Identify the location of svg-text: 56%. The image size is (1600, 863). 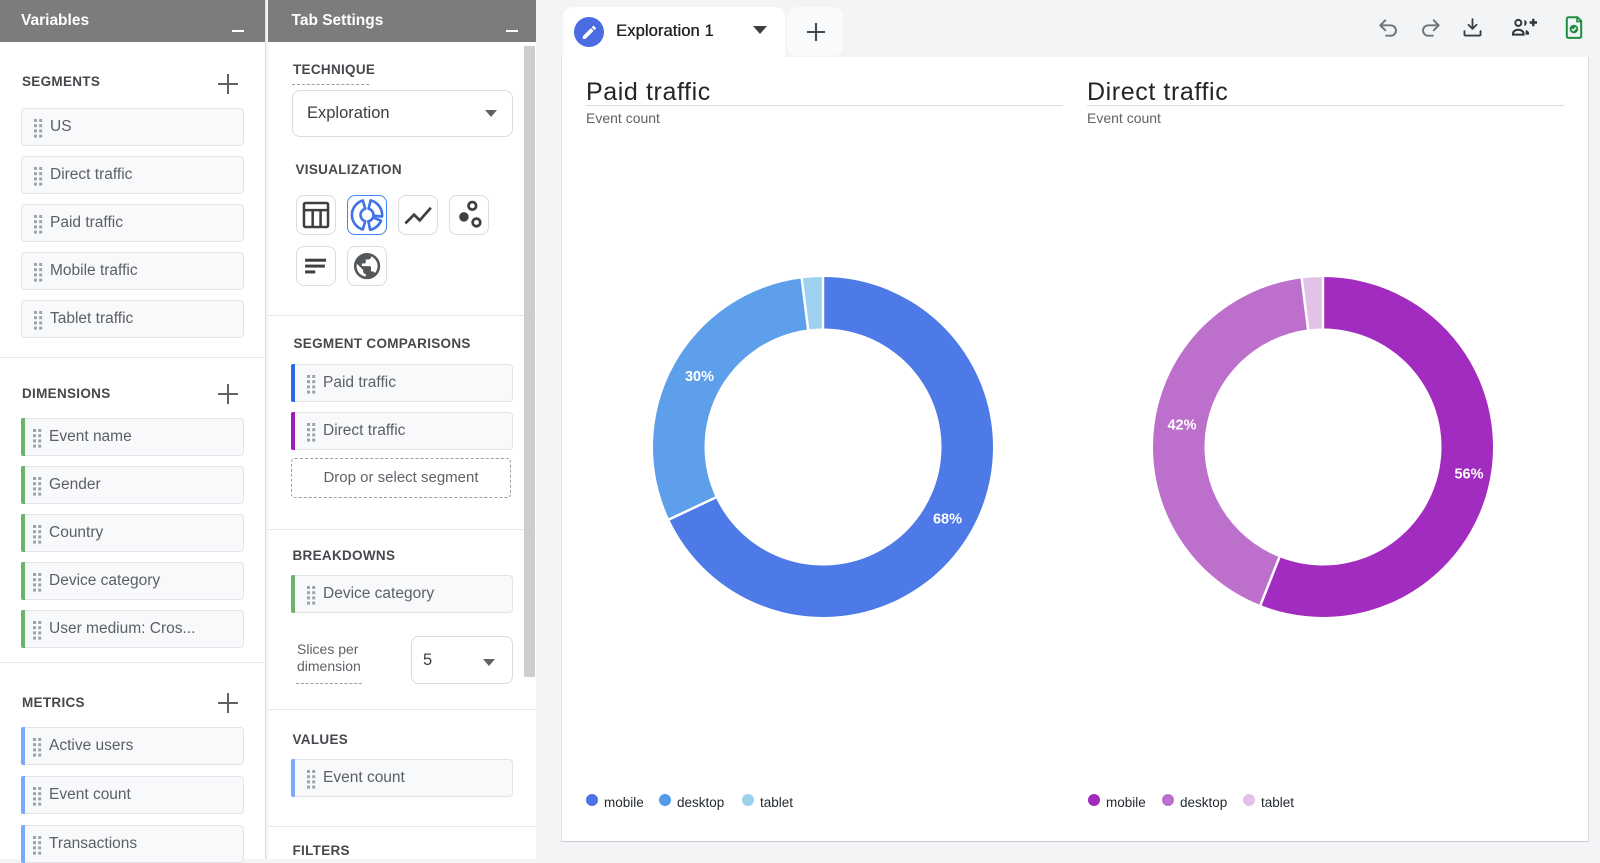
(1468, 474).